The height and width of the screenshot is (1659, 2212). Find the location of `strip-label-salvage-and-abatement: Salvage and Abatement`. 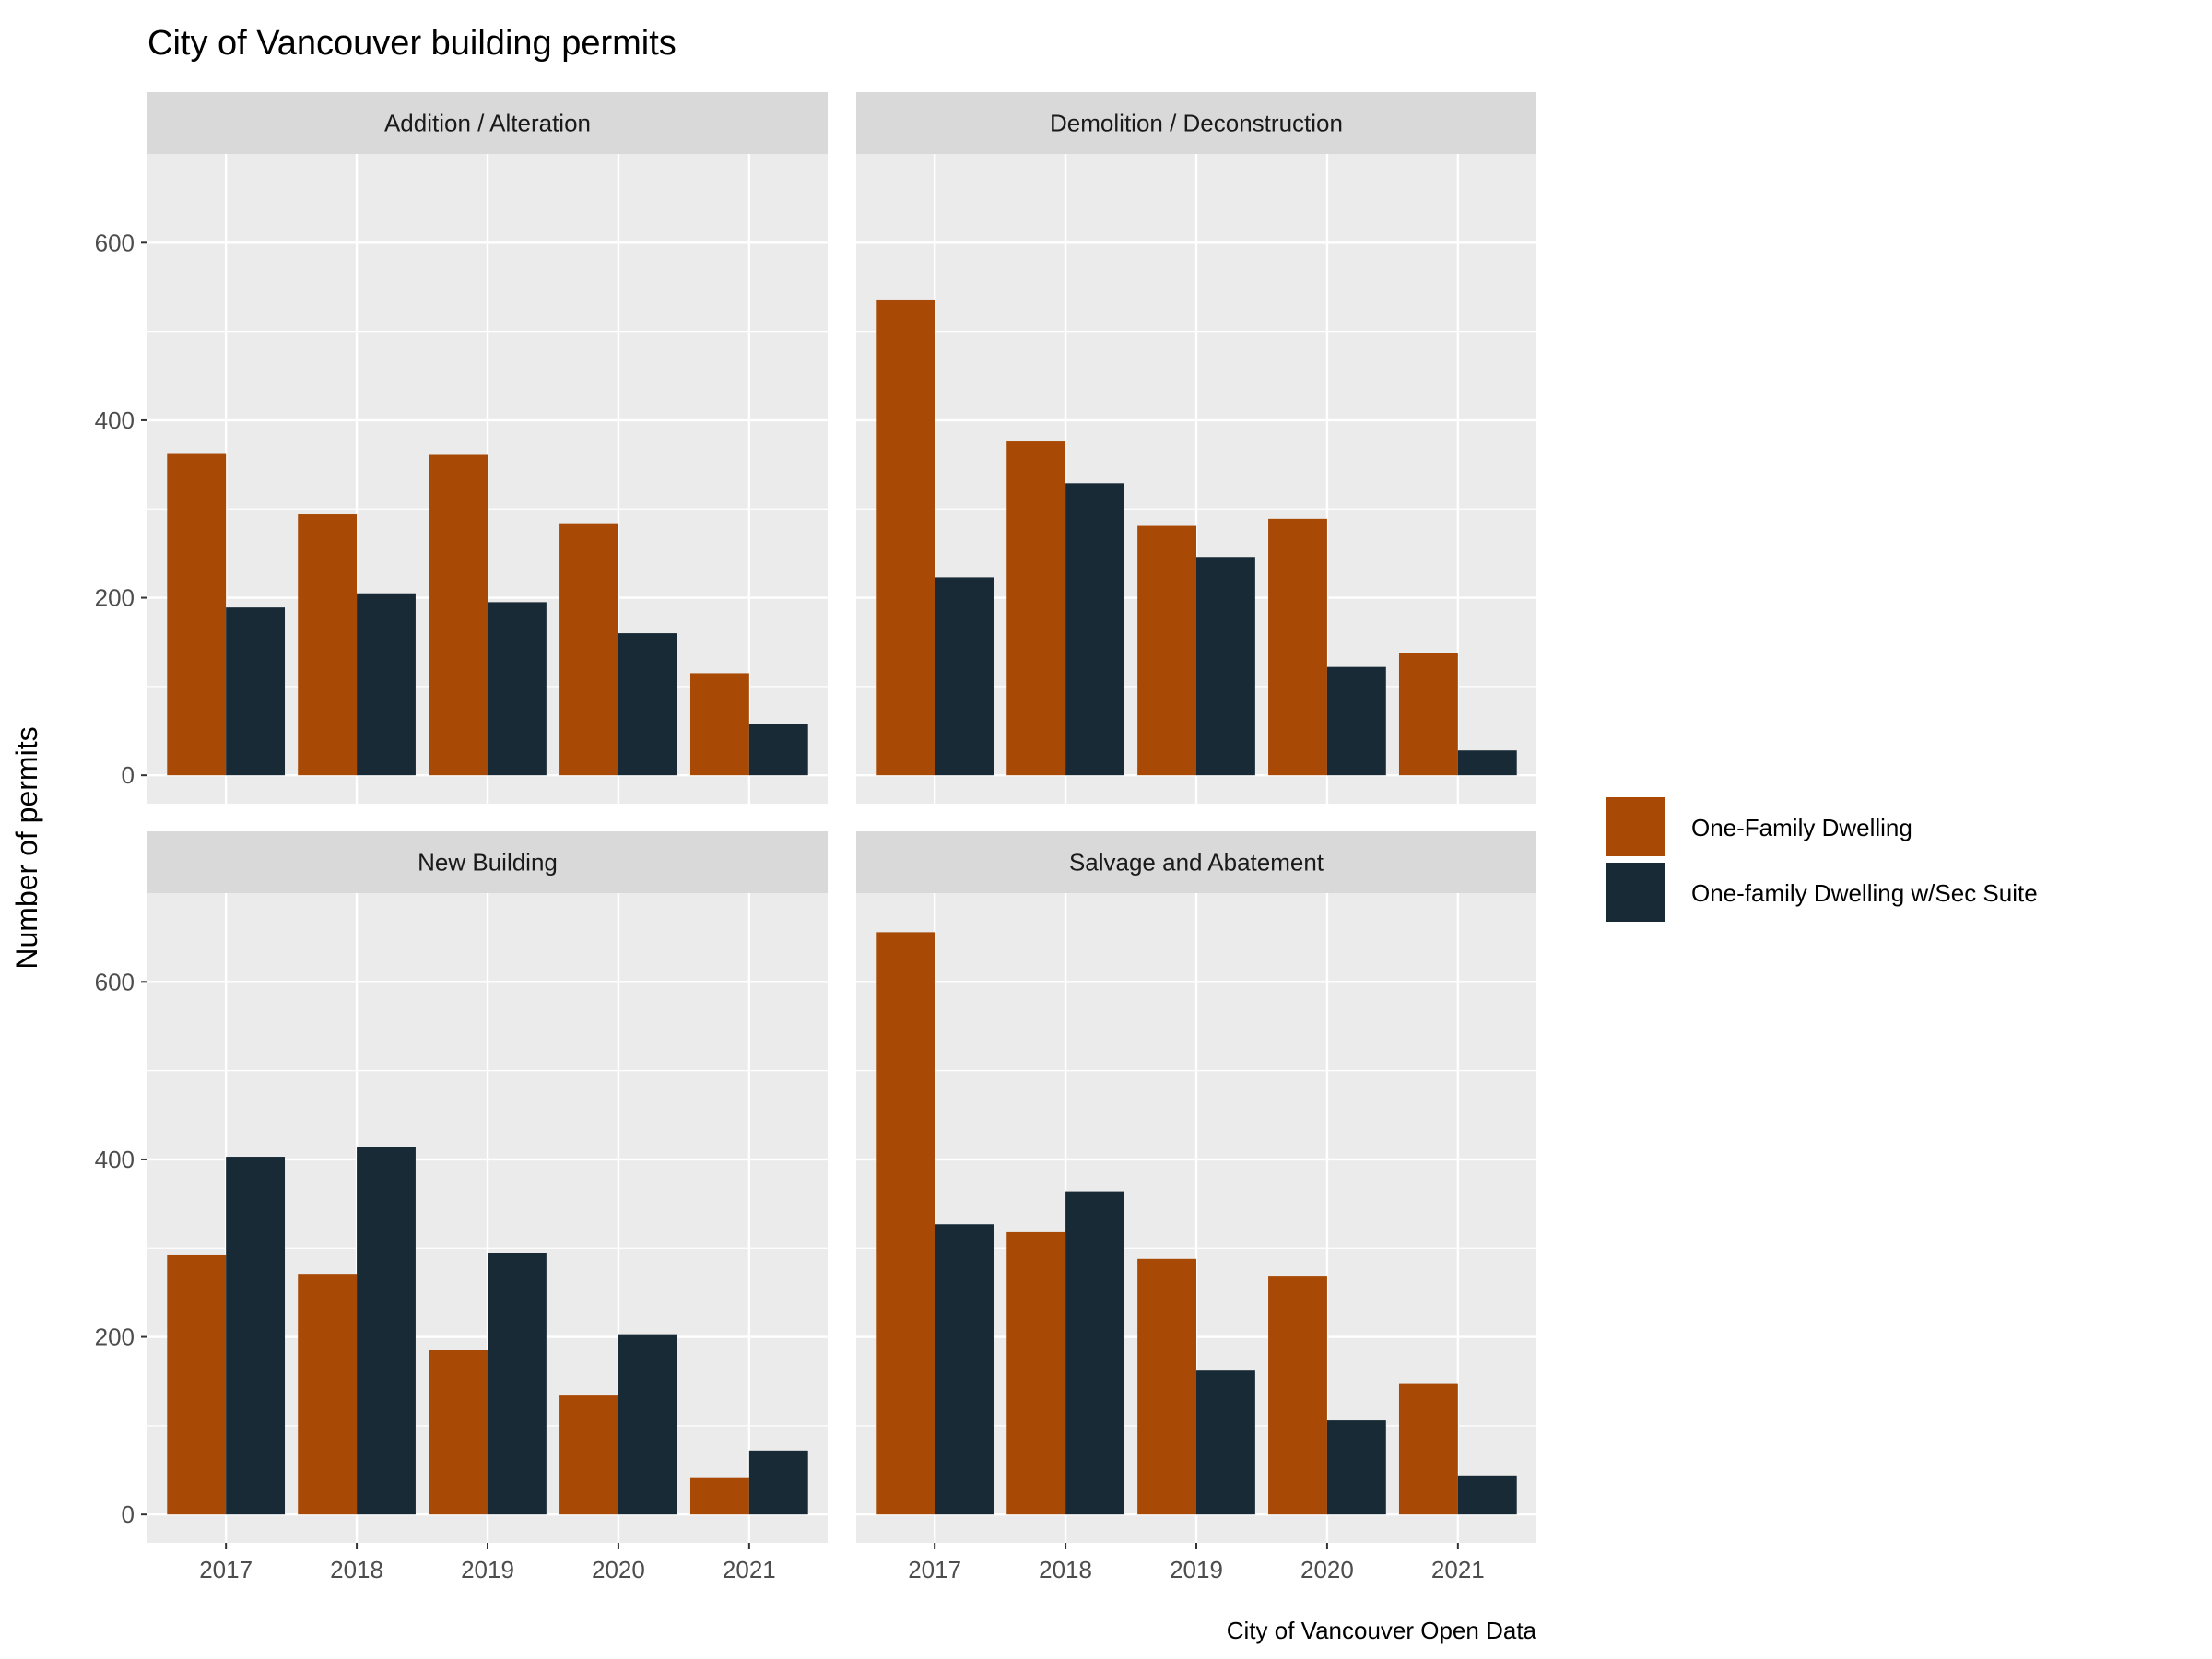

strip-label-salvage-and-abatement: Salvage and Abatement is located at coordinates (1196, 863).